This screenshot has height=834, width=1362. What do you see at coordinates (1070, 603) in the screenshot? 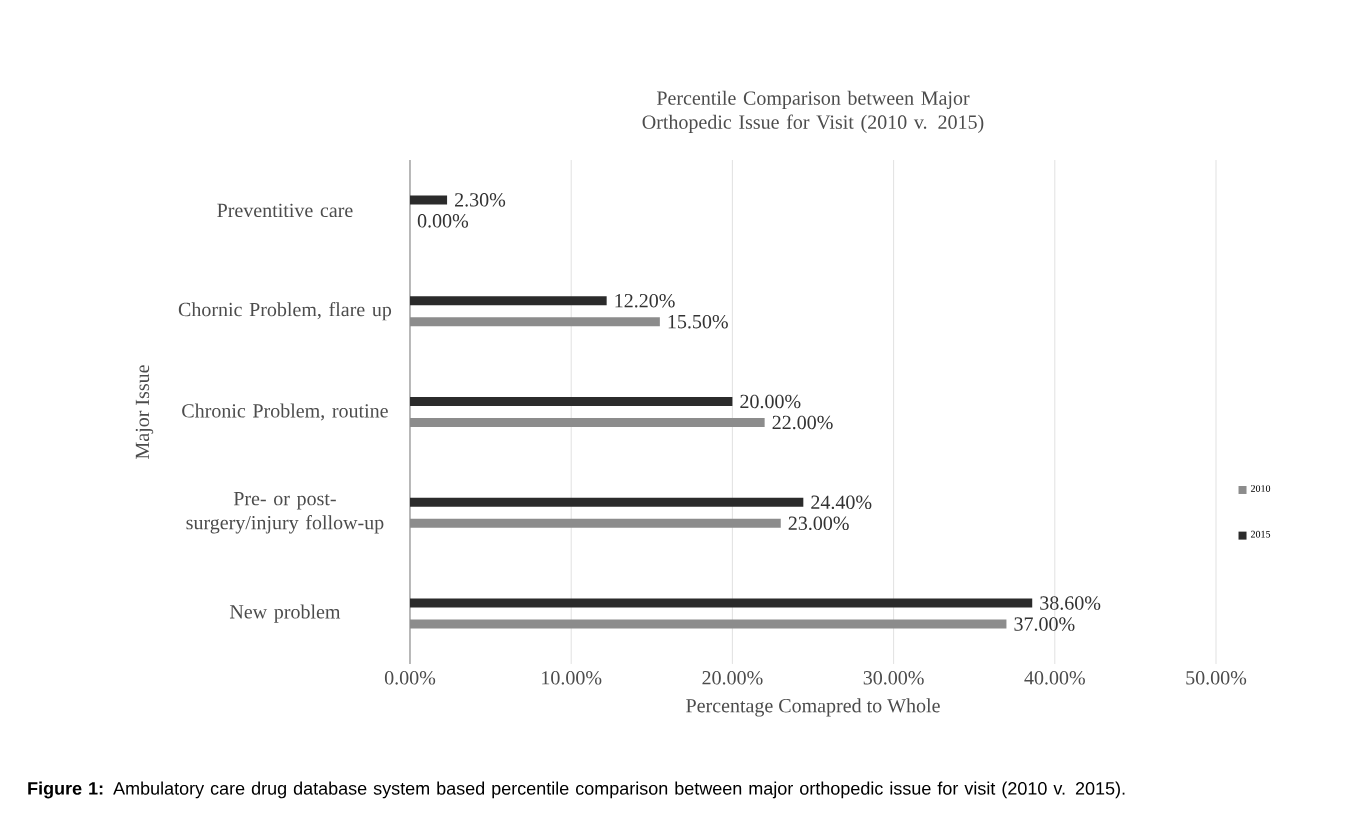
I see `data-label: 38.60%` at bounding box center [1070, 603].